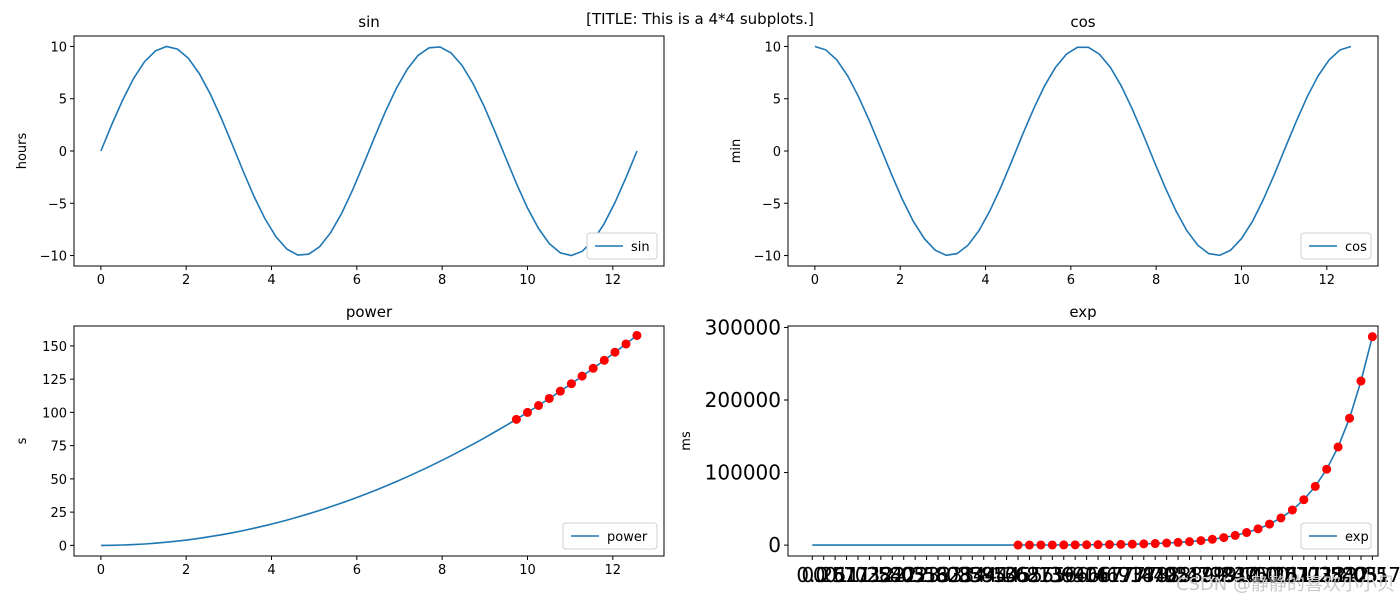 Image resolution: width=1400 pixels, height=600 pixels. I want to click on x-tick-label: 8.21, so click(1178, 575).